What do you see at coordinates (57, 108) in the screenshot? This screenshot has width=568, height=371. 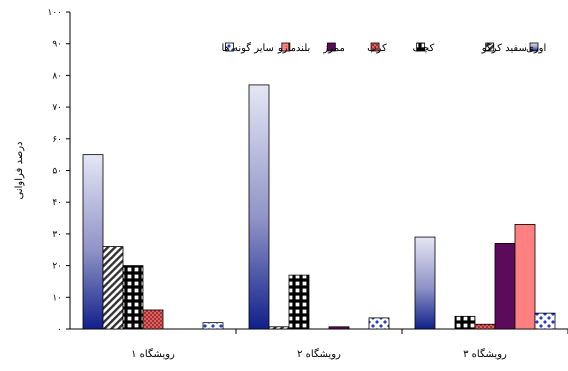 I see `y-tick-label: ۷۰` at bounding box center [57, 108].